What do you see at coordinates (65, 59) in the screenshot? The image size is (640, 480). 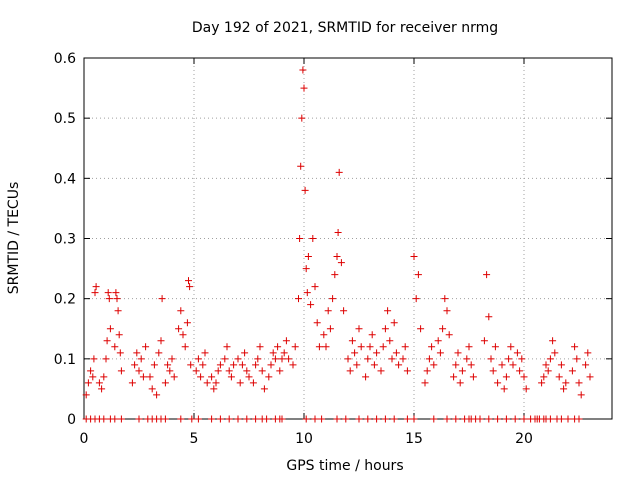 I see `y-tick-label: 0.6` at bounding box center [65, 59].